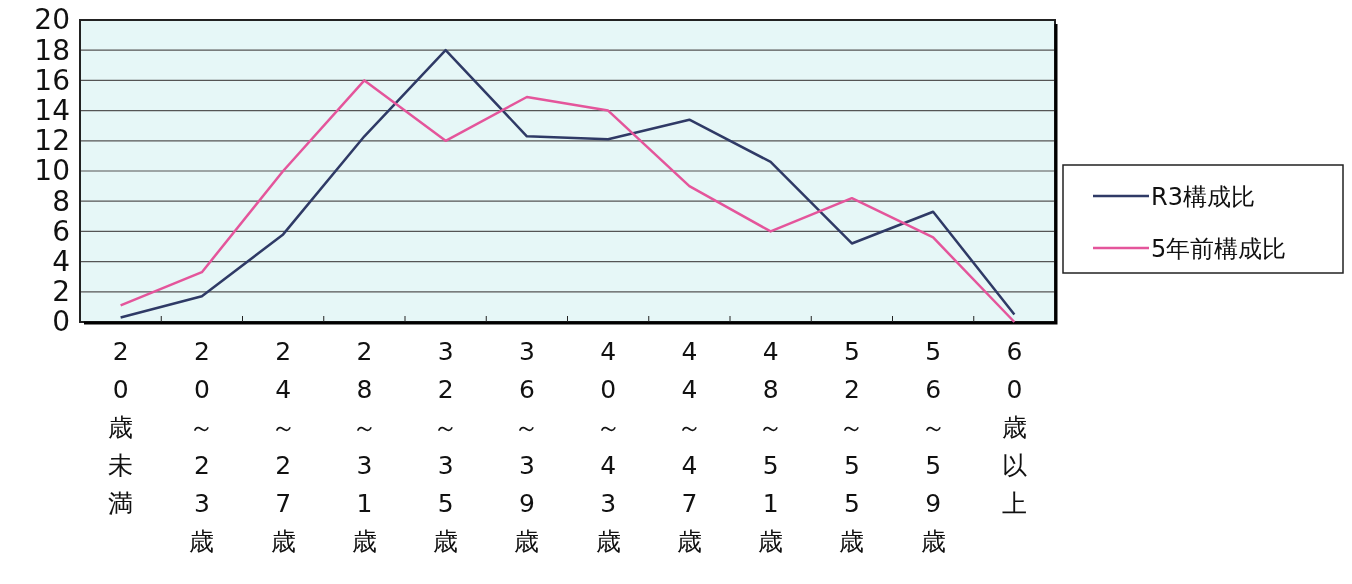 The image size is (1352, 584). What do you see at coordinates (933, 446) in the screenshot?
I see `x-tick-label: 56～59歳` at bounding box center [933, 446].